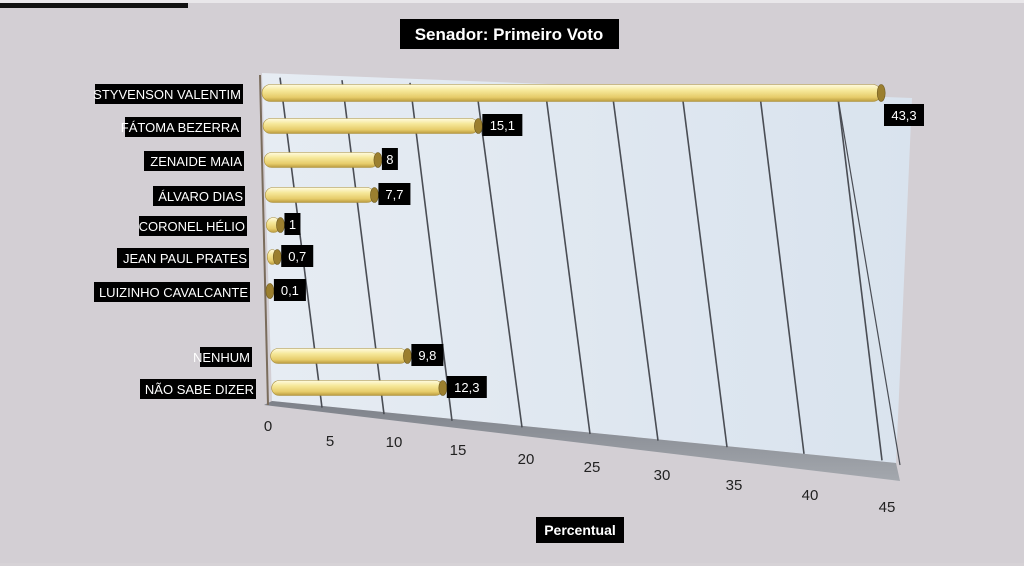 The height and width of the screenshot is (566, 1024). I want to click on value-label: 12,3, so click(466, 387).